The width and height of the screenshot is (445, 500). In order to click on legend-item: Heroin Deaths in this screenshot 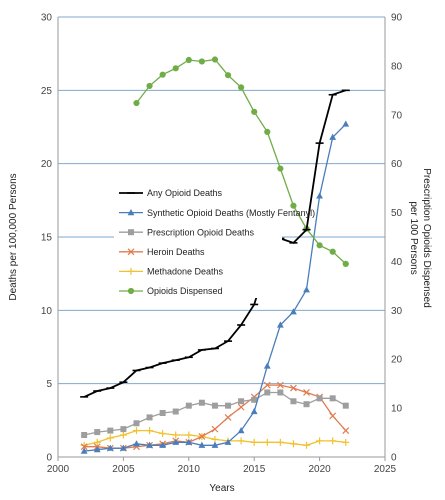, I will do `click(162, 252)`.